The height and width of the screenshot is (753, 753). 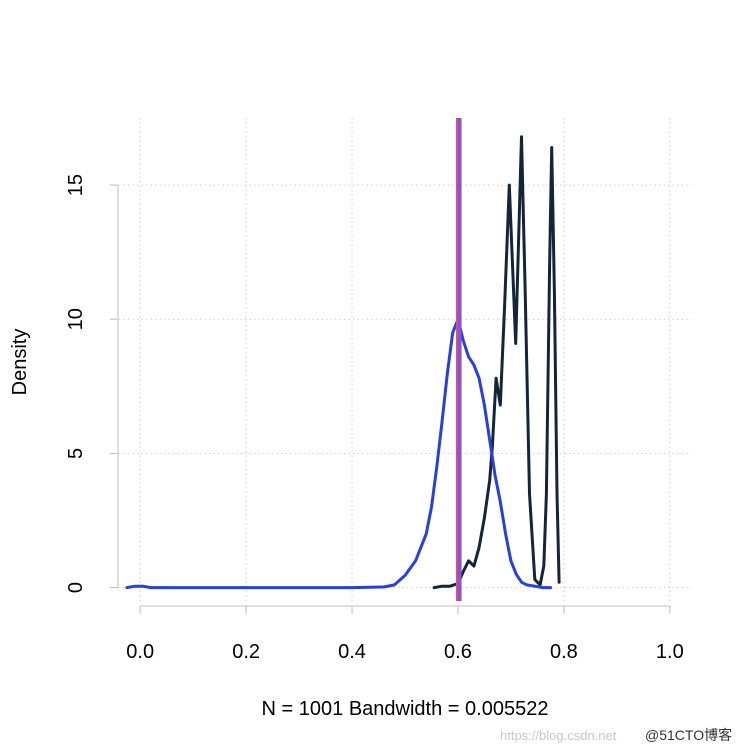 I want to click on y-tick-label: 10, so click(x=76, y=319).